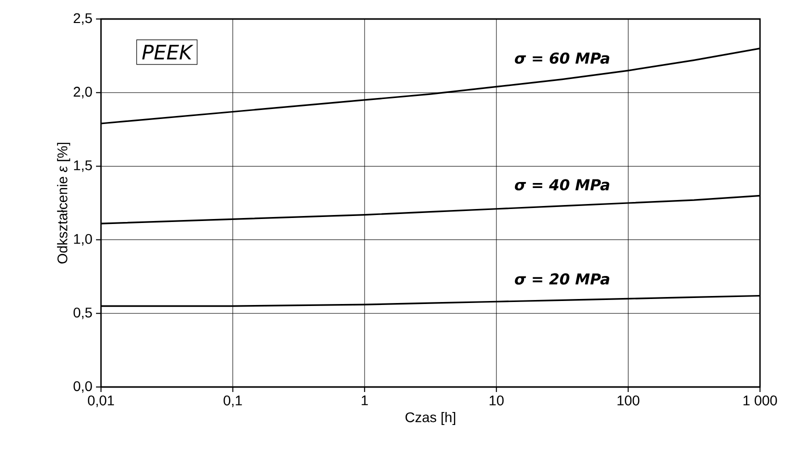  Describe the element at coordinates (365, 401) in the screenshot. I see `x-tick-label: 1` at that location.